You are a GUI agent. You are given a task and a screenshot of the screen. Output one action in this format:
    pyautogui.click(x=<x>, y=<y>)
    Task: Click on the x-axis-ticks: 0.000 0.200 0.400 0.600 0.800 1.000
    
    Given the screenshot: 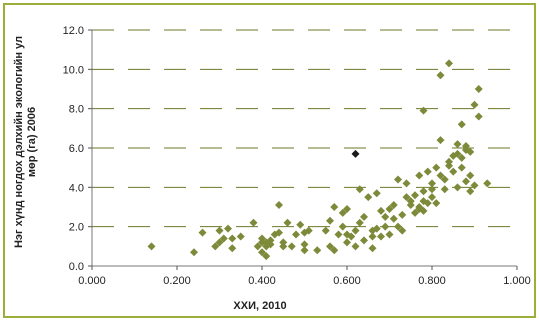 What is the action you would take?
    pyautogui.click(x=304, y=276)
    